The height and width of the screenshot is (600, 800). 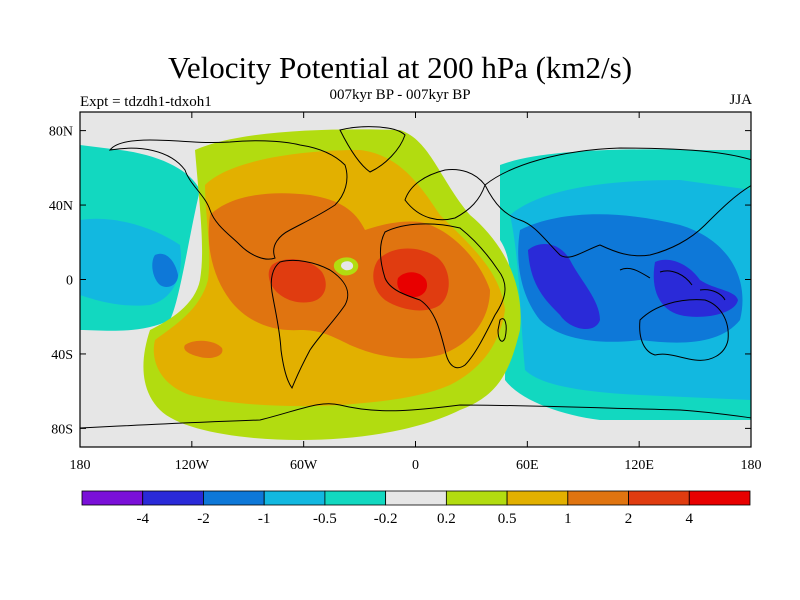 I want to click on y-tick-label: 40N, so click(x=61, y=206).